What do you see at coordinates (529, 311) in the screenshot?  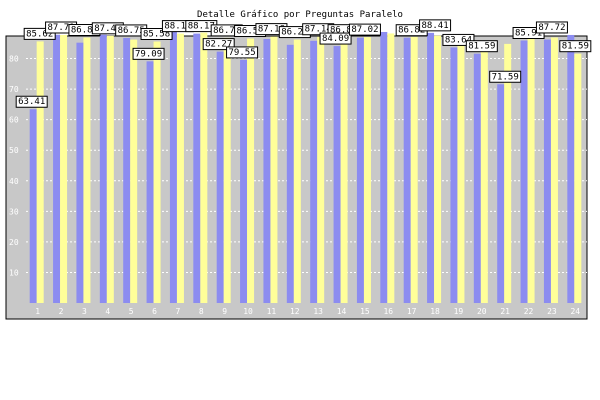 I see `x-tick-label: 22` at bounding box center [529, 311].